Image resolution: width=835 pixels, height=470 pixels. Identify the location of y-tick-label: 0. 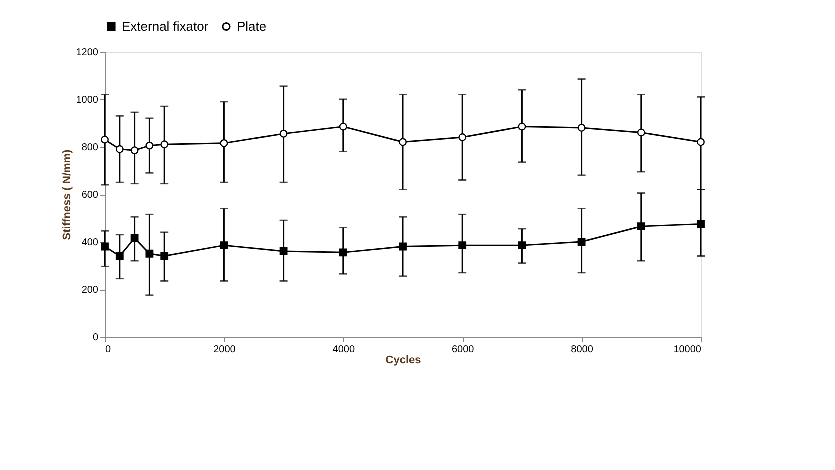
(95, 338).